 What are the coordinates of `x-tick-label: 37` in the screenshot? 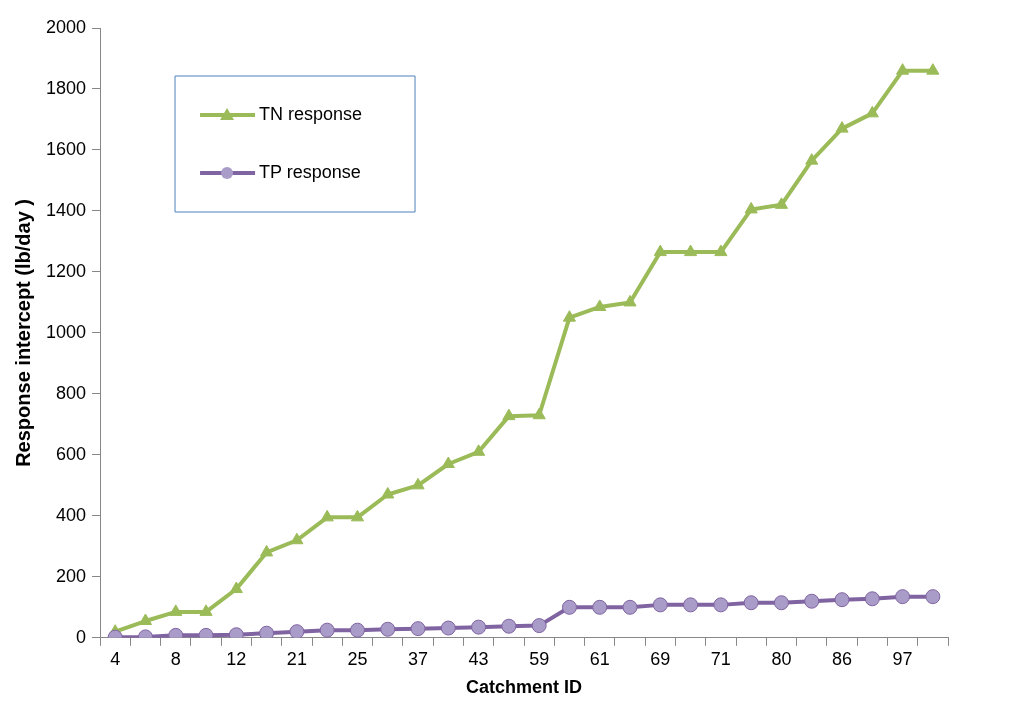 It's located at (418, 658).